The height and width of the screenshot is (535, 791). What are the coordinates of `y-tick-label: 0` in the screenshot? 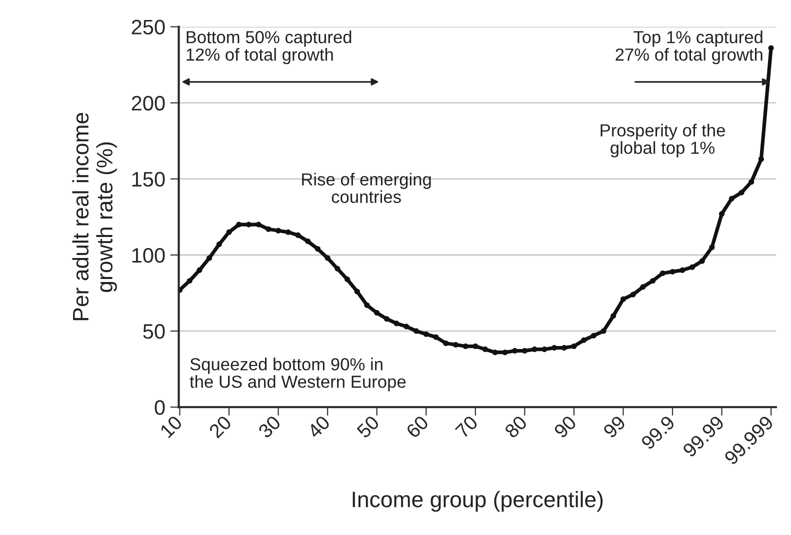 It's located at (159, 407).